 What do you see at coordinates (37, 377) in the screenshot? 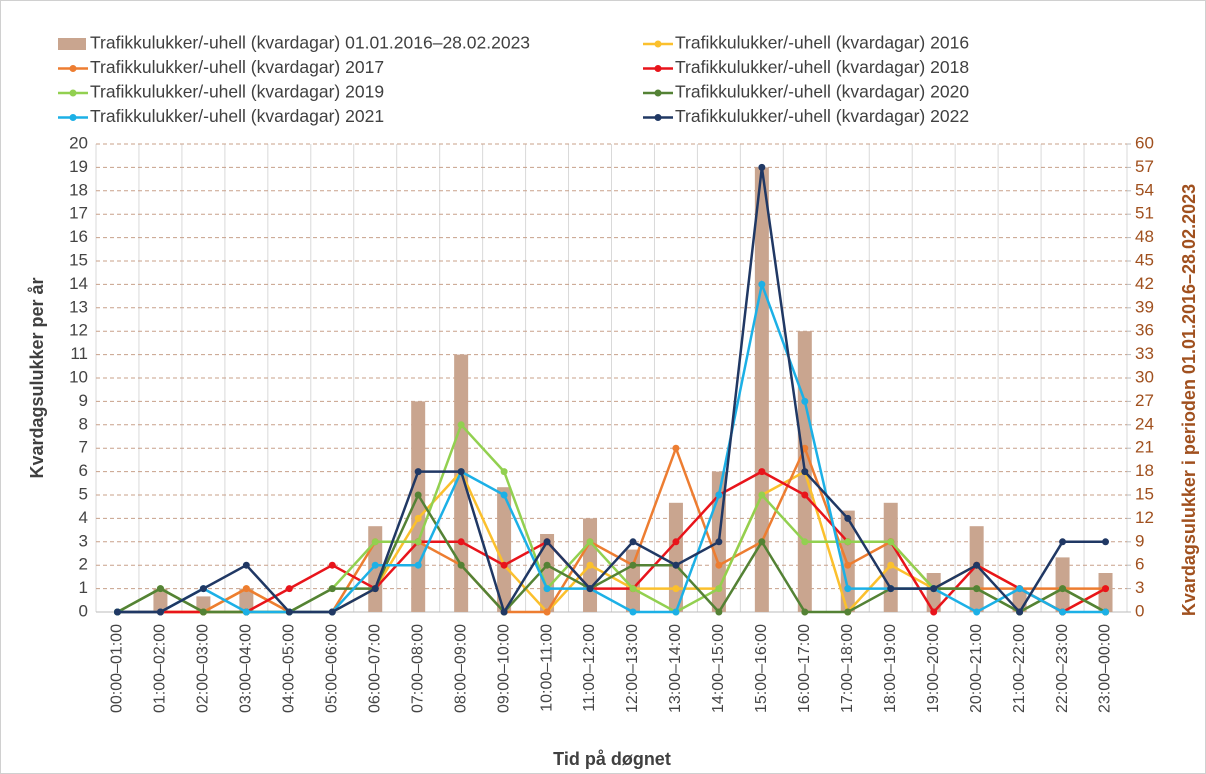
I see `y-axis-title: Kvardagsulukker per år` at bounding box center [37, 377].